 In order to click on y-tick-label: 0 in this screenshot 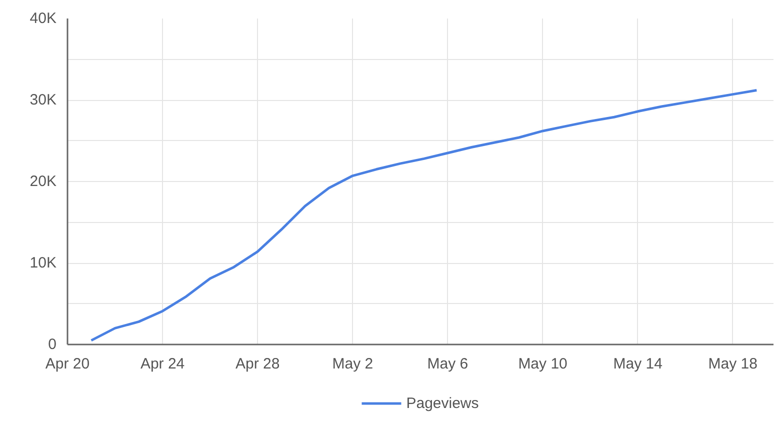, I will do `click(52, 344)`.